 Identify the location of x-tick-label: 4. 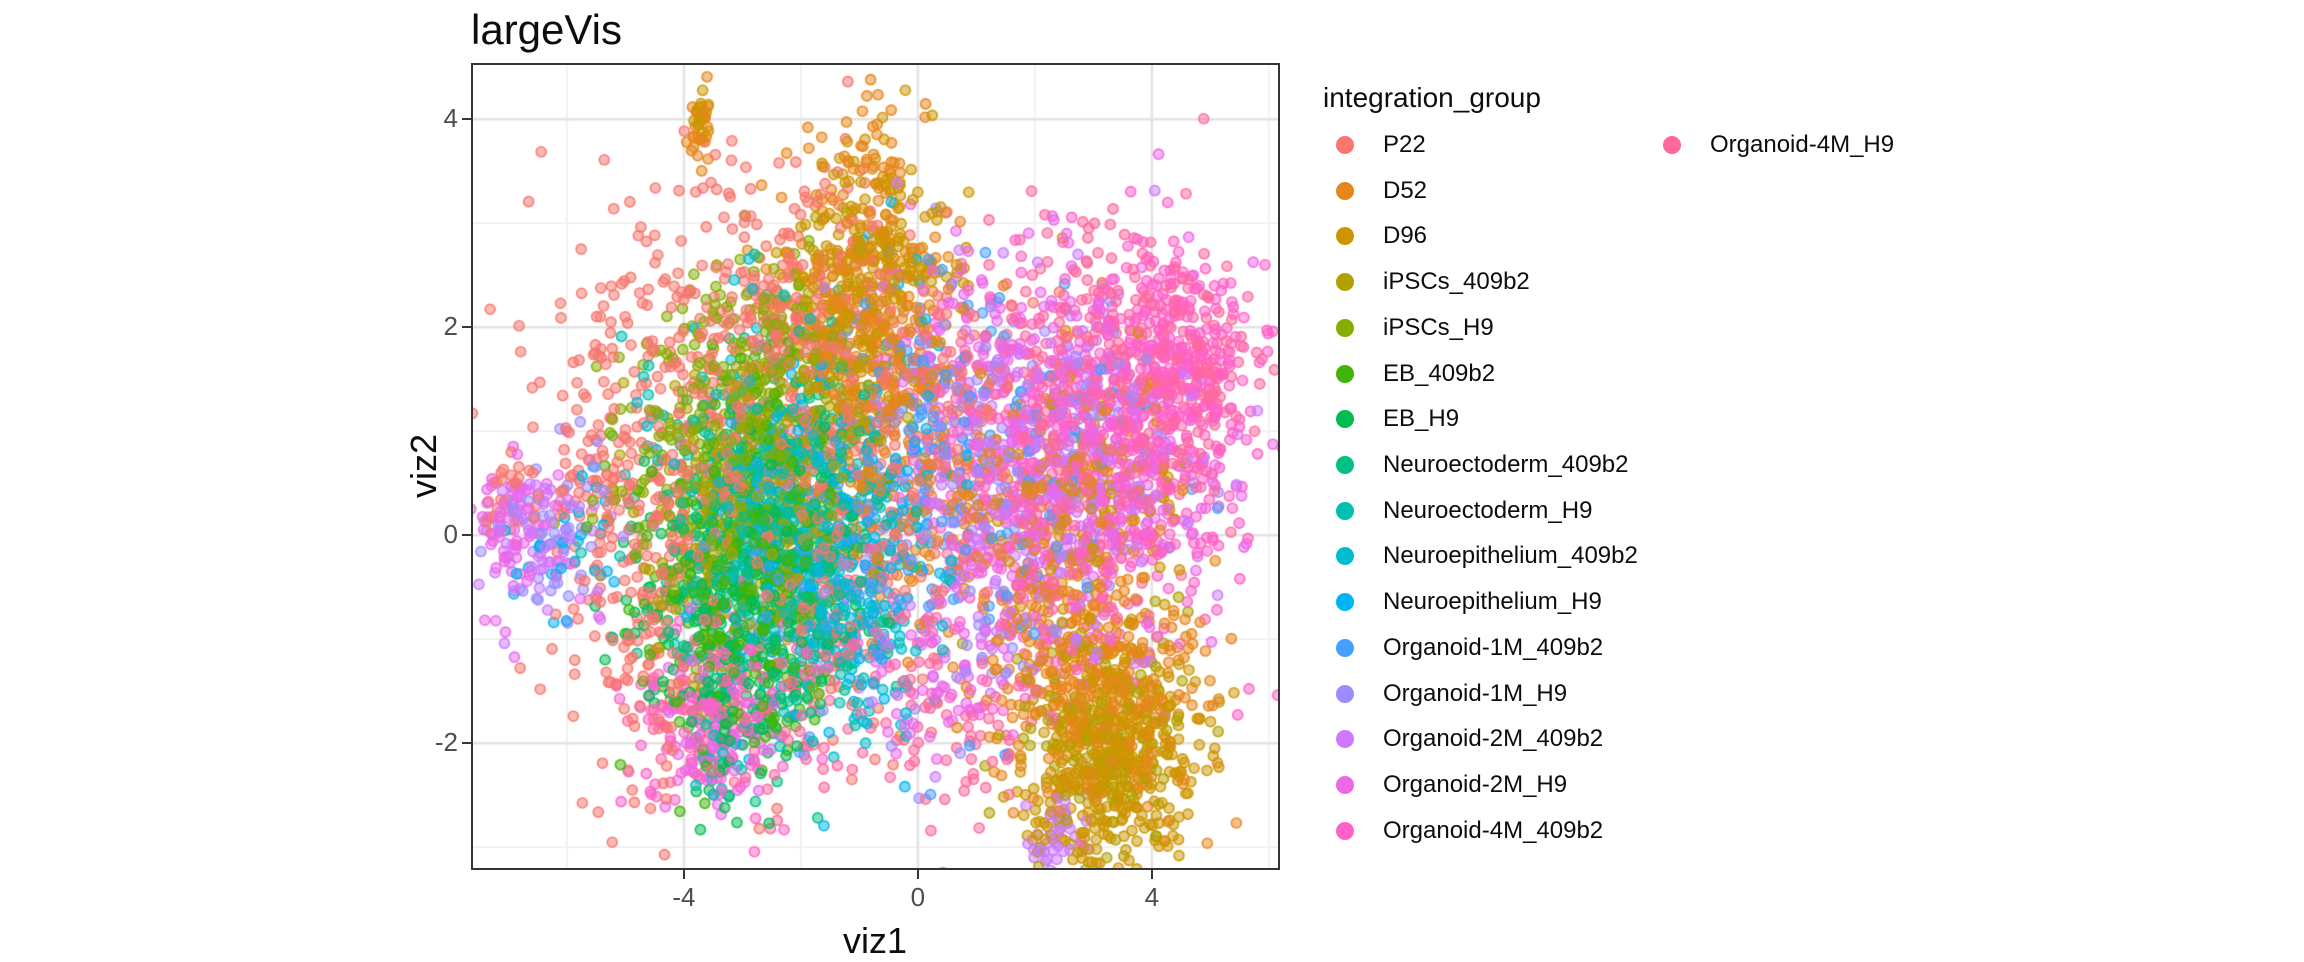
(1152, 897).